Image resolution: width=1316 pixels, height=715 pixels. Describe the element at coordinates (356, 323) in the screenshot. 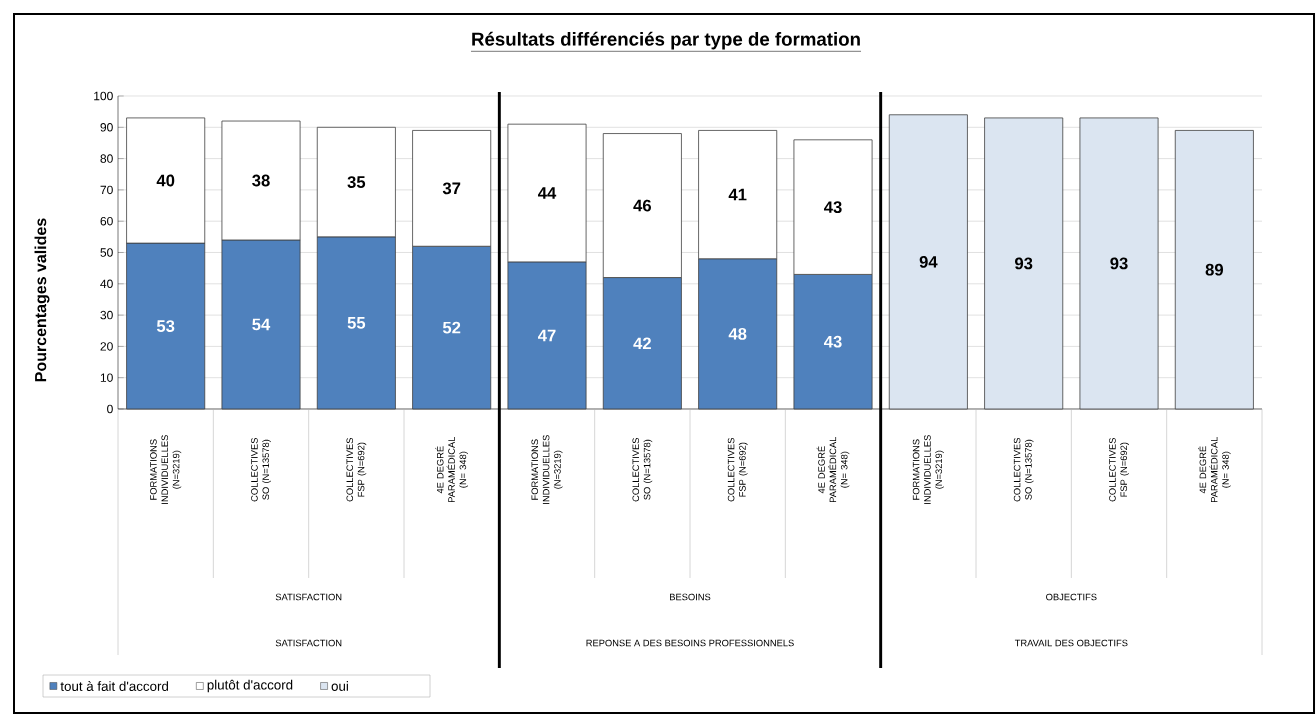

I see `data-label: 55` at that location.